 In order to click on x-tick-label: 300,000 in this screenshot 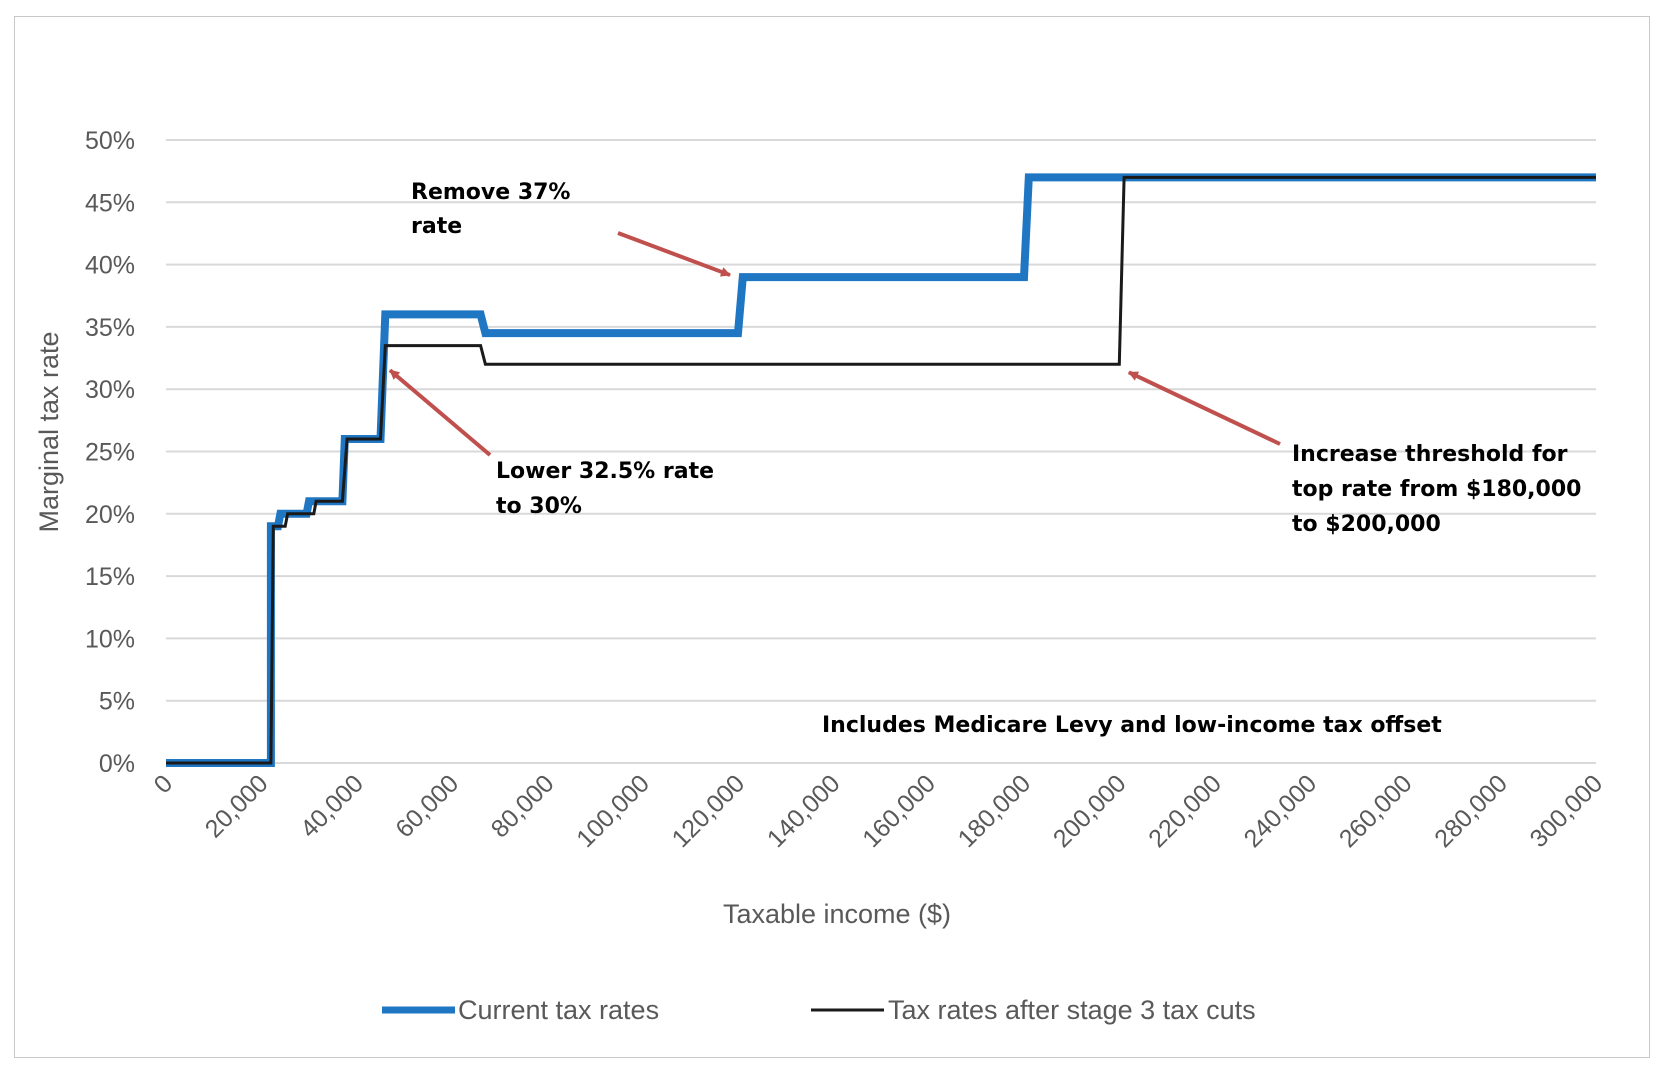, I will do `click(1567, 811)`.